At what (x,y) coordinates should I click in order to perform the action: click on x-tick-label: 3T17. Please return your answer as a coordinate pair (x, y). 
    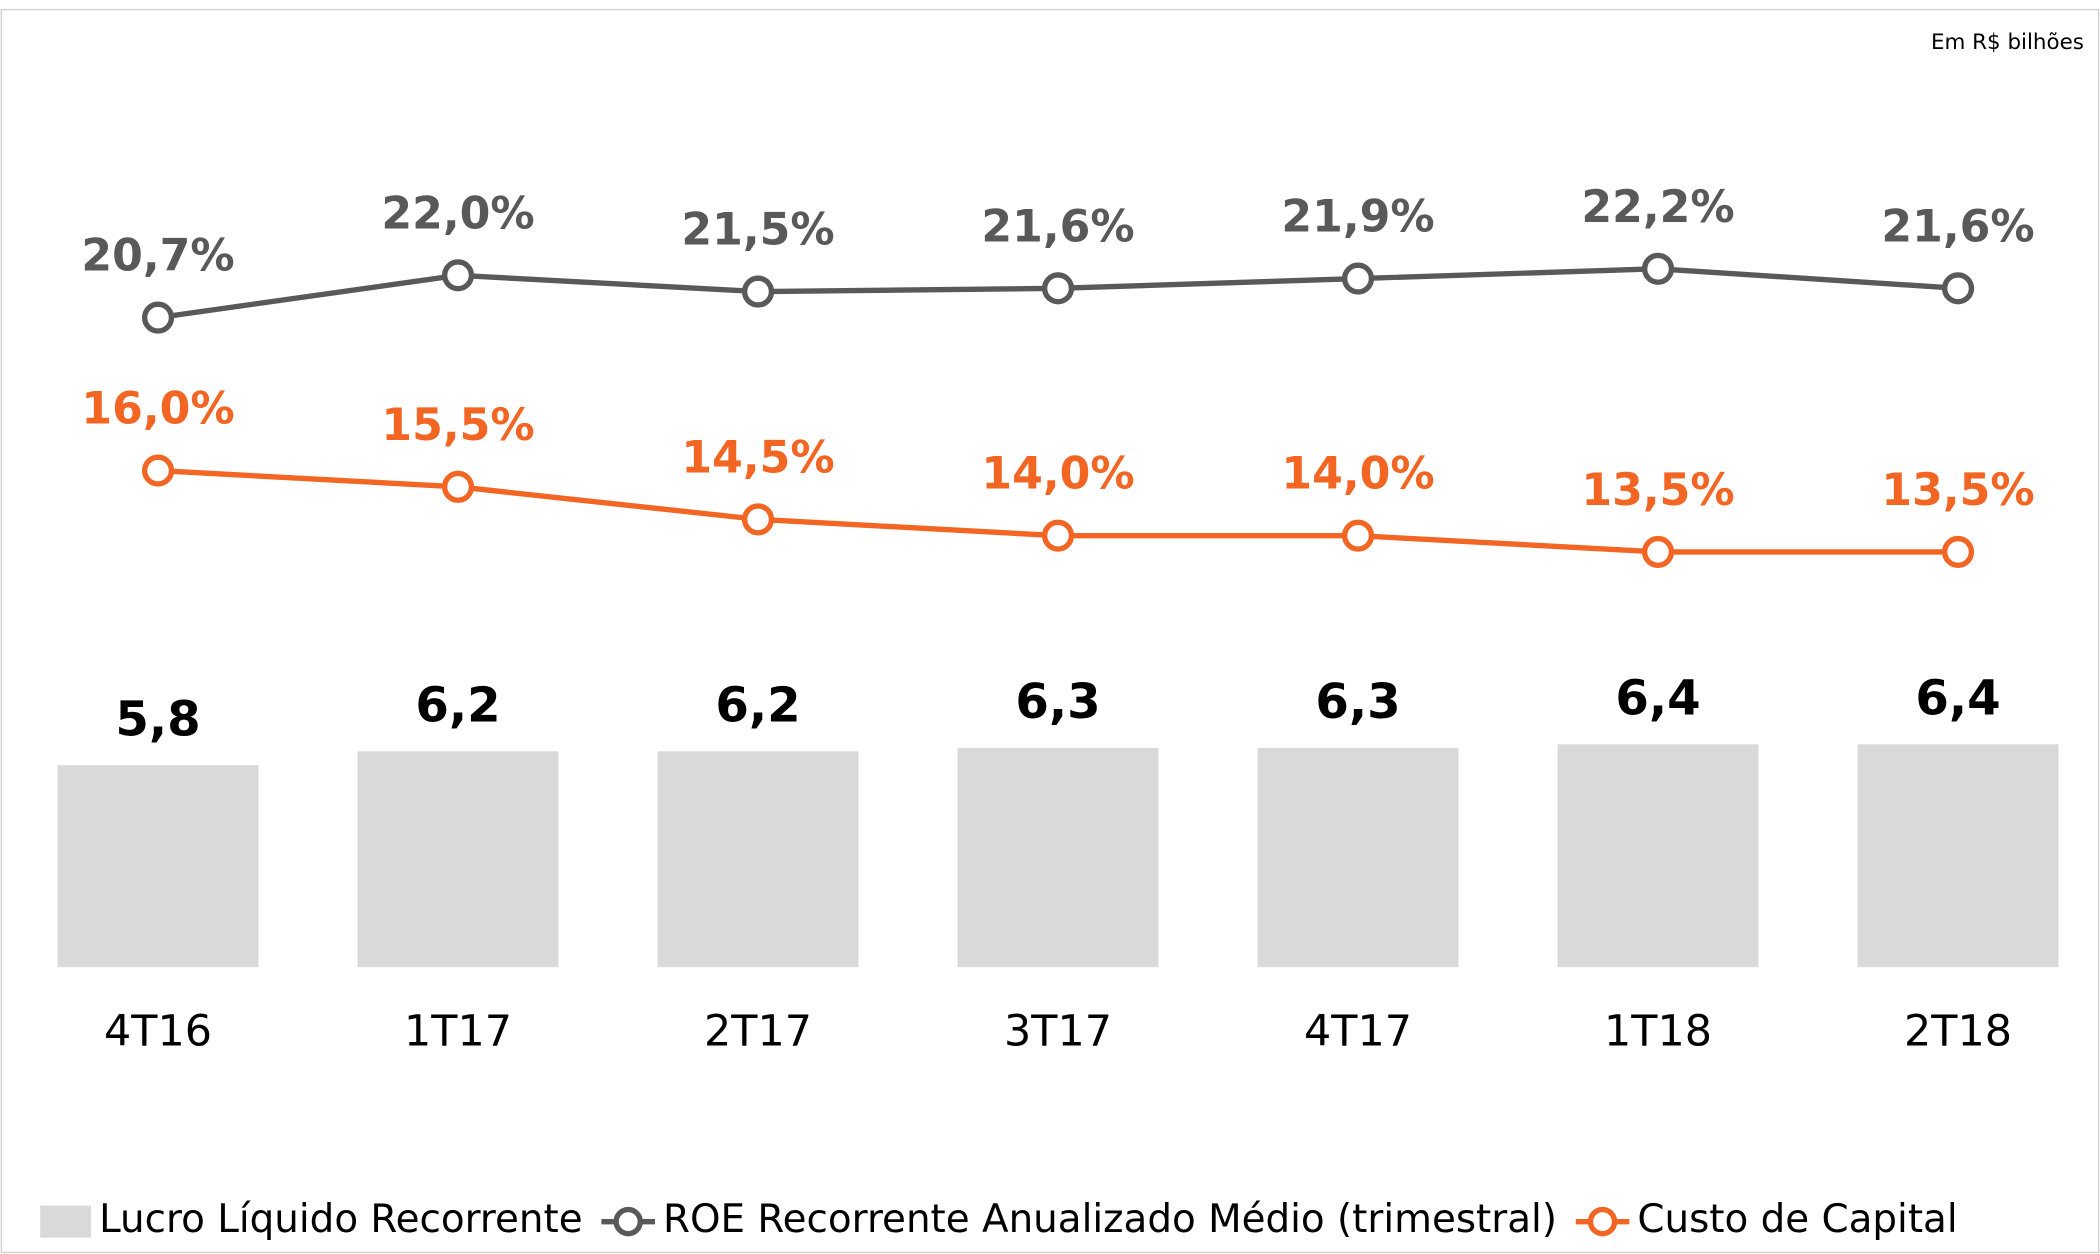
    Looking at the image, I should click on (1058, 1032).